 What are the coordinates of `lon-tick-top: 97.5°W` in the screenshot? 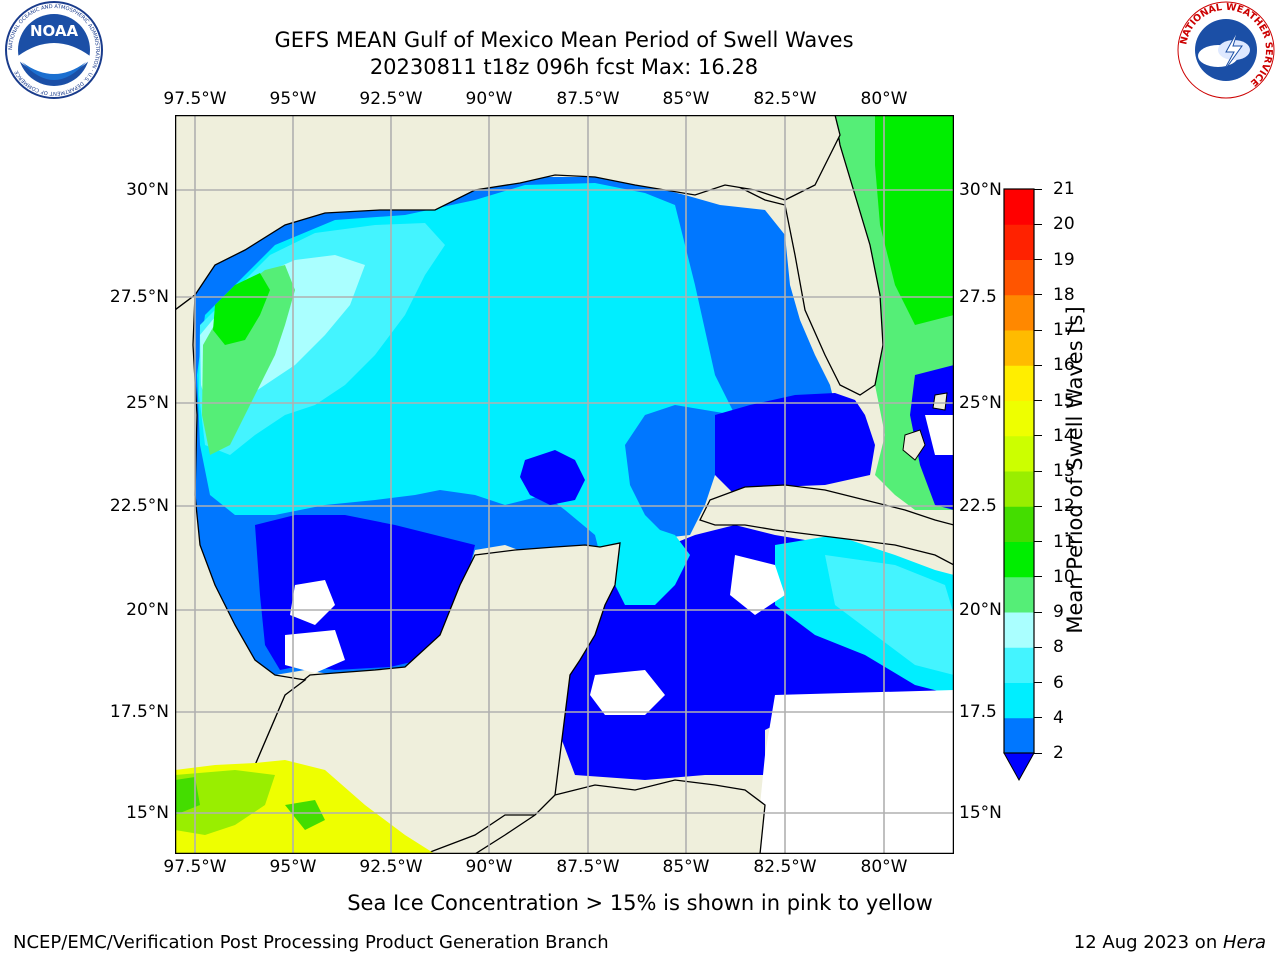 It's located at (195, 99).